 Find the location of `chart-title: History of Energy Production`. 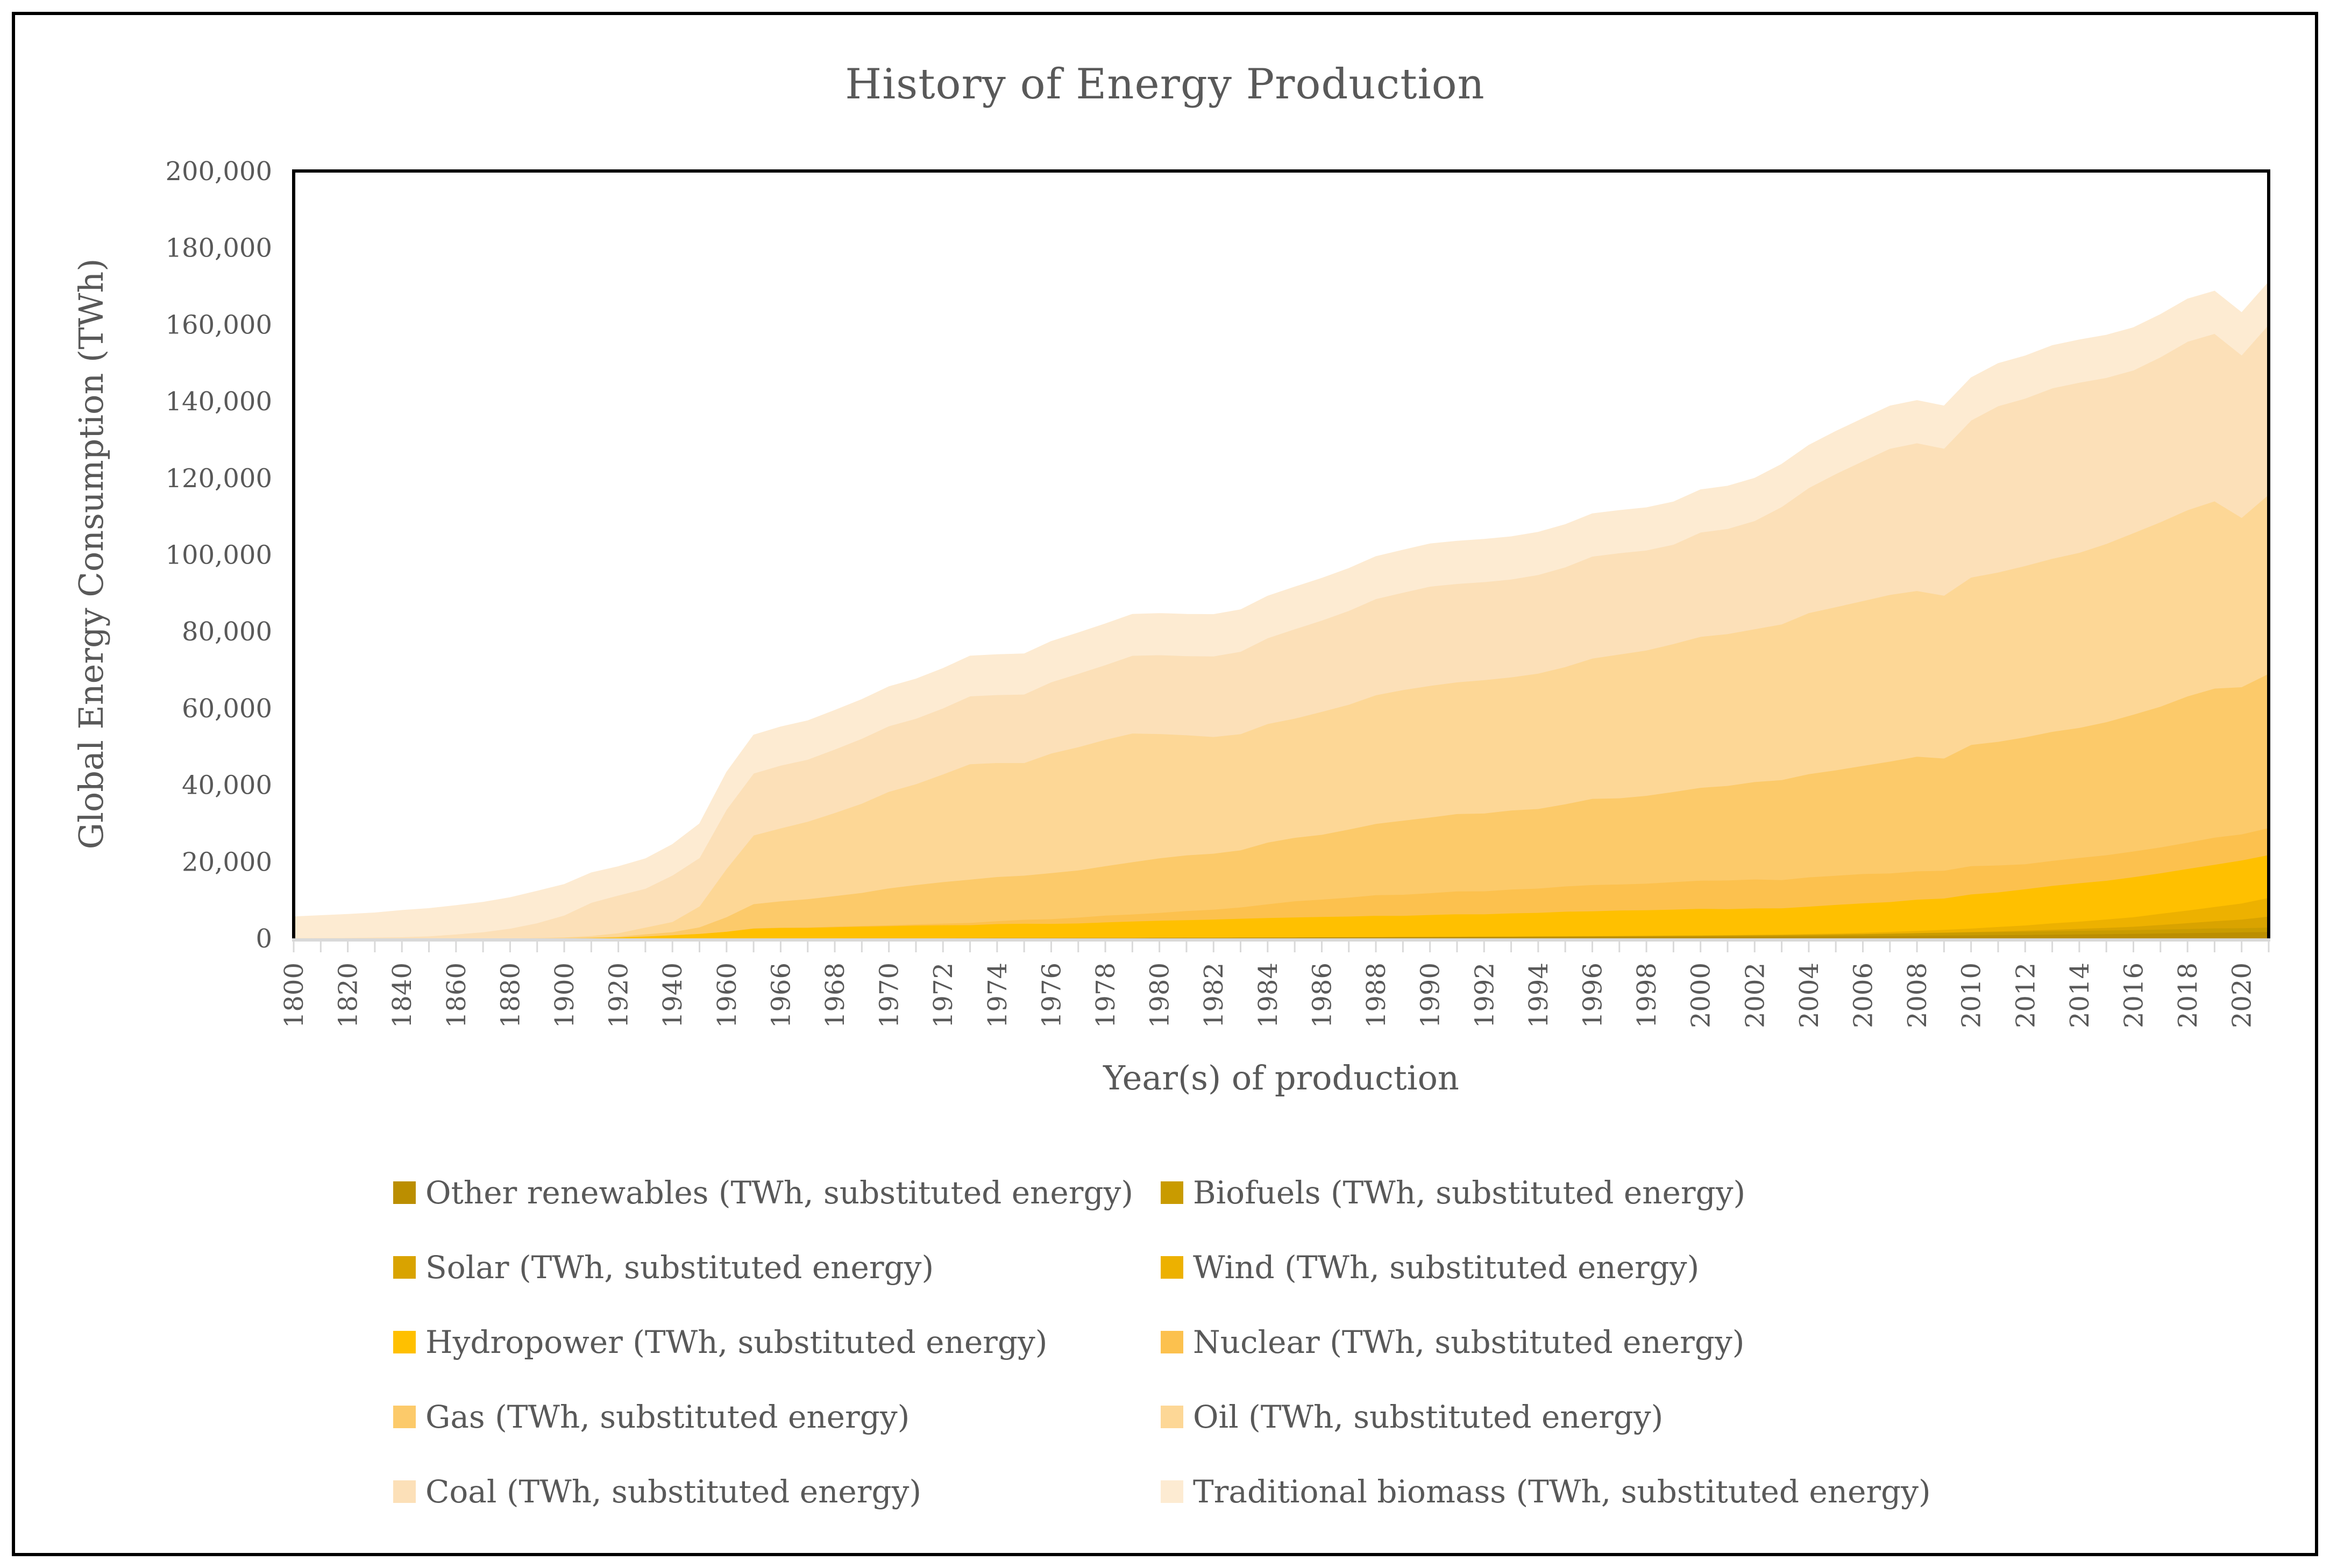

chart-title: History of Energy Production is located at coordinates (1165, 84).